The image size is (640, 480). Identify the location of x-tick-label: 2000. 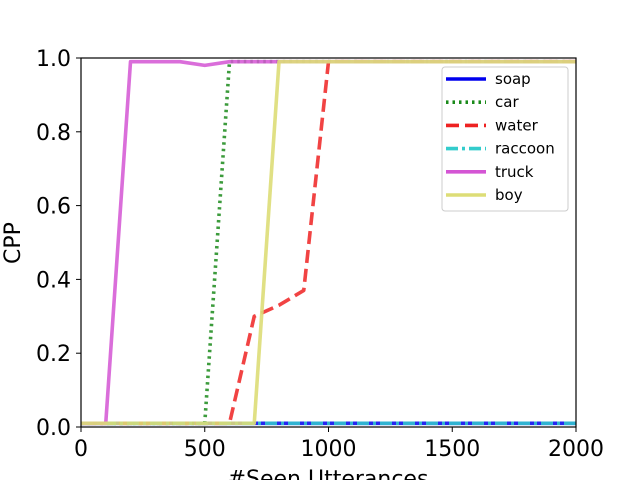
(576, 449).